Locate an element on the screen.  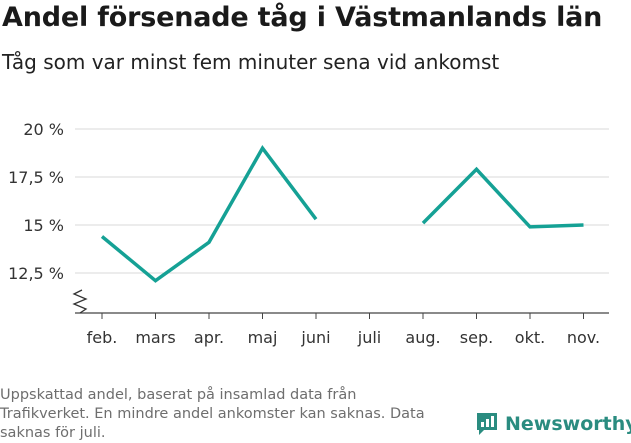
x-tick-label: mars is located at coordinates (155, 337).